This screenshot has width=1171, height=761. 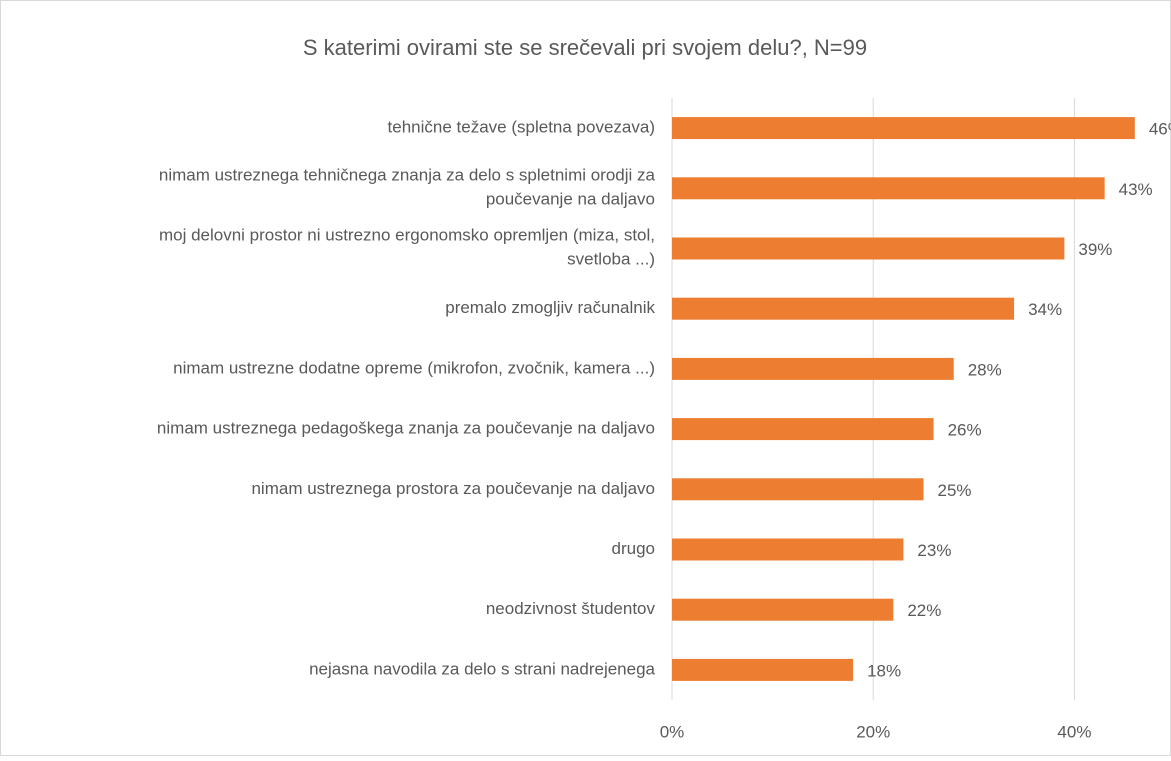 What do you see at coordinates (1095, 249) in the screenshot?
I see `data-label: 39%` at bounding box center [1095, 249].